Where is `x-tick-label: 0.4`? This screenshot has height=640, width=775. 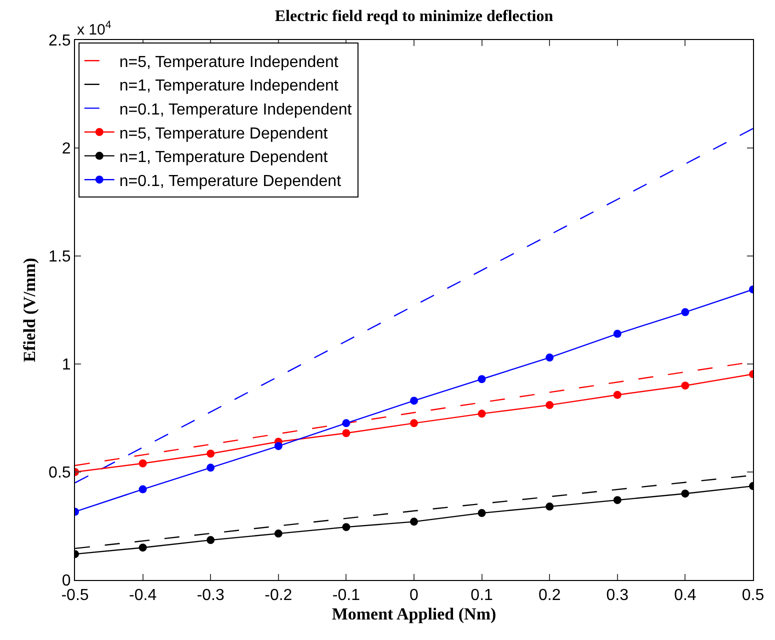
x-tick-label: 0.4 is located at coordinates (685, 595).